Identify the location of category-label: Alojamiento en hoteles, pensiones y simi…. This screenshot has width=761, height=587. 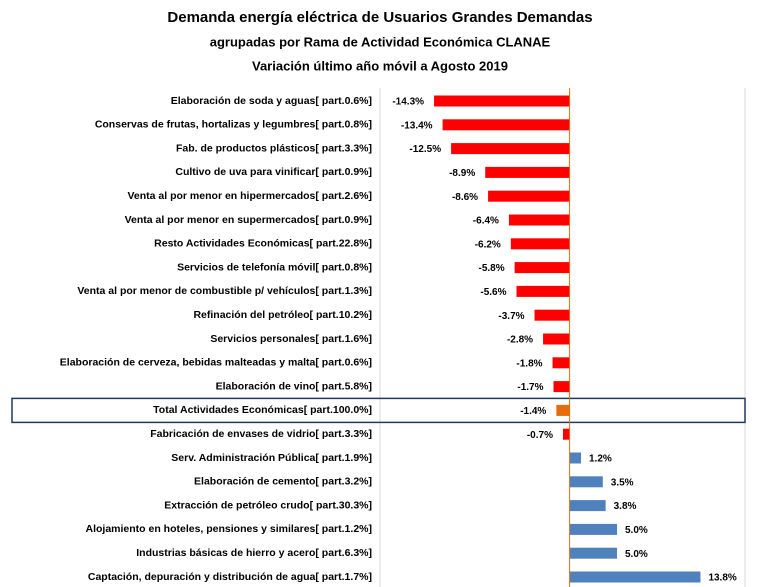
(228, 529).